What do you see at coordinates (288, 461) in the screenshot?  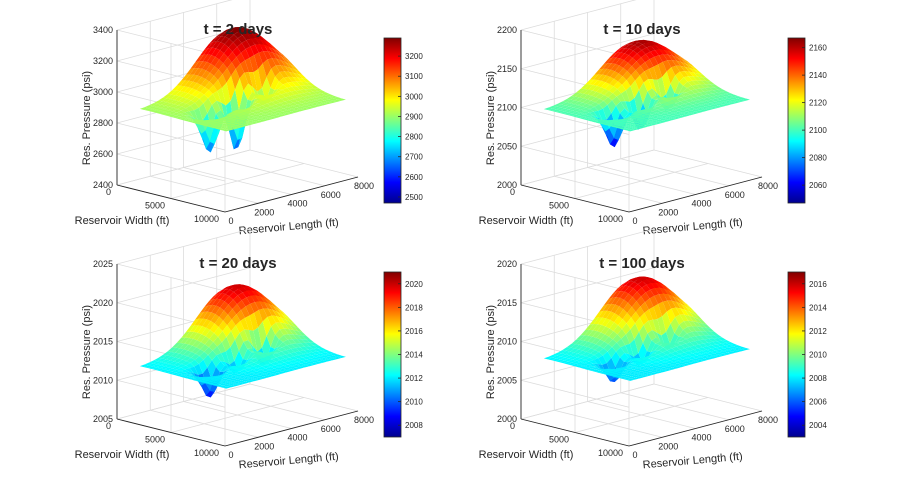 I see `x-axis-label: Reservoir Length (ft)` at bounding box center [288, 461].